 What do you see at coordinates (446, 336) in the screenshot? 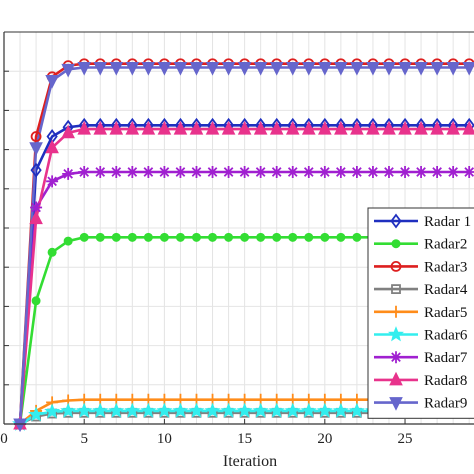
I see `legend-entry-label: Radar6` at bounding box center [446, 336].